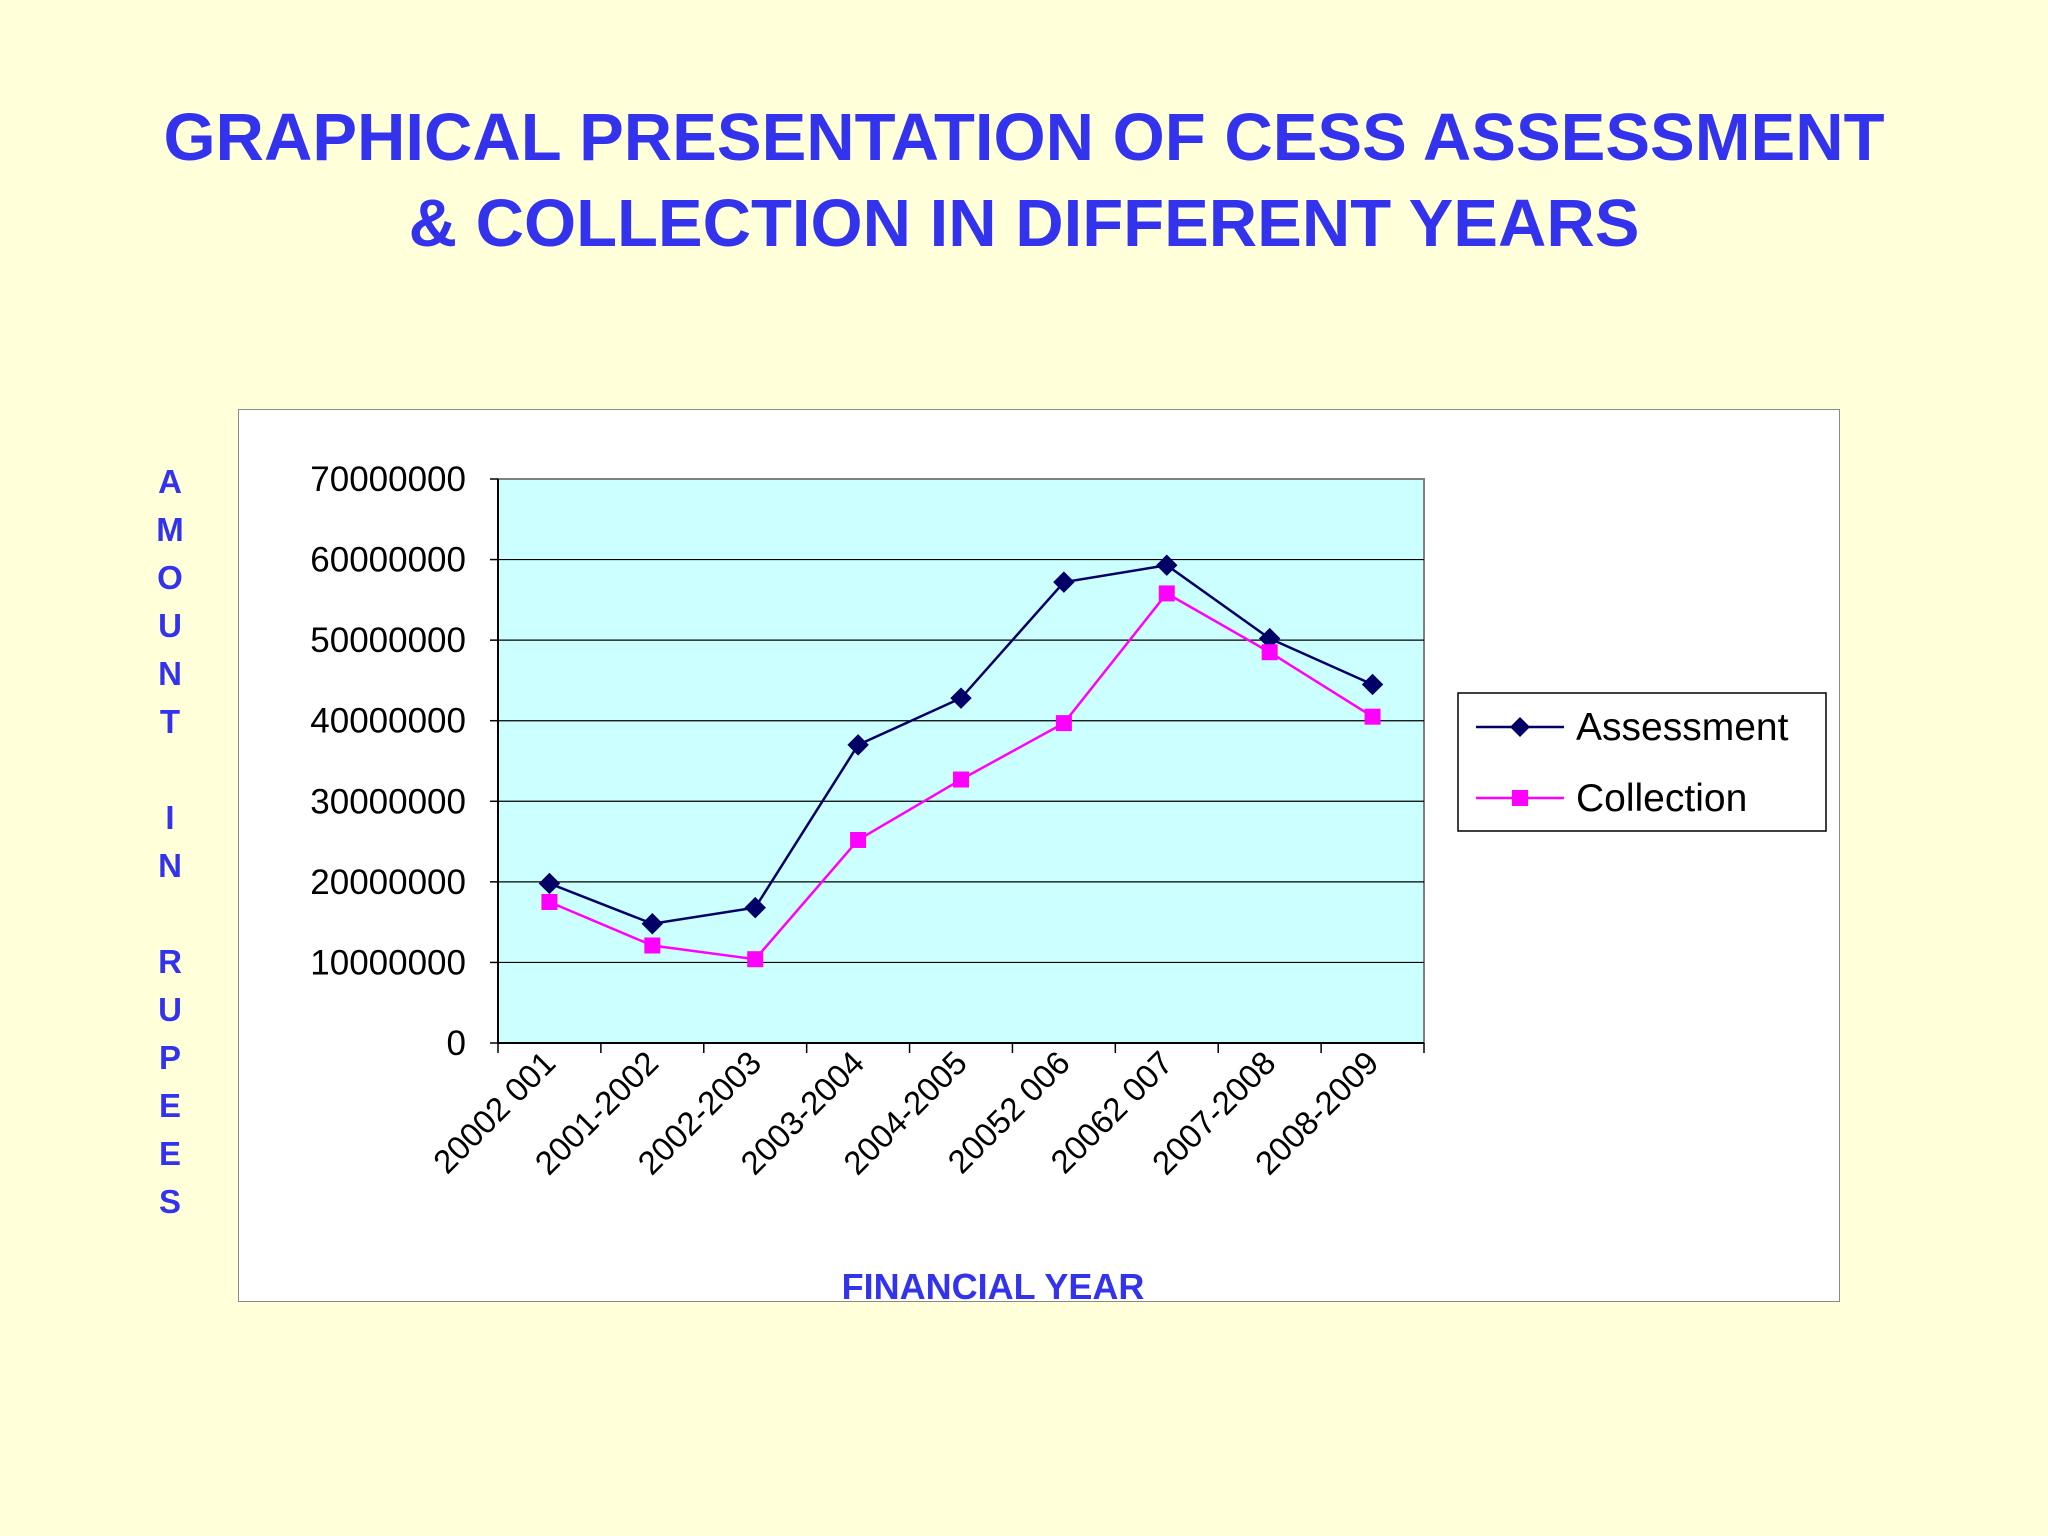 The width and height of the screenshot is (2048, 1536). I want to click on legend-box, so click(1642, 762).